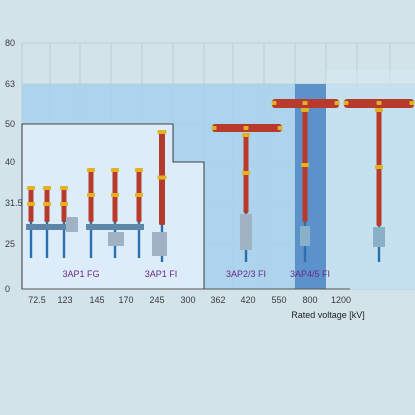 This screenshot has height=415, width=415. Describe the element at coordinates (80, 274) in the screenshot. I see `series-label: 3AP1 FG` at that location.